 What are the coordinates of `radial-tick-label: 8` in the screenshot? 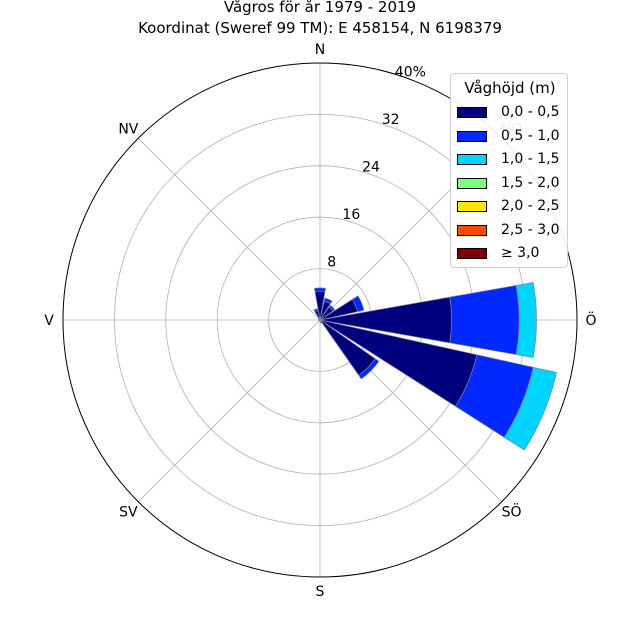 It's located at (331, 263).